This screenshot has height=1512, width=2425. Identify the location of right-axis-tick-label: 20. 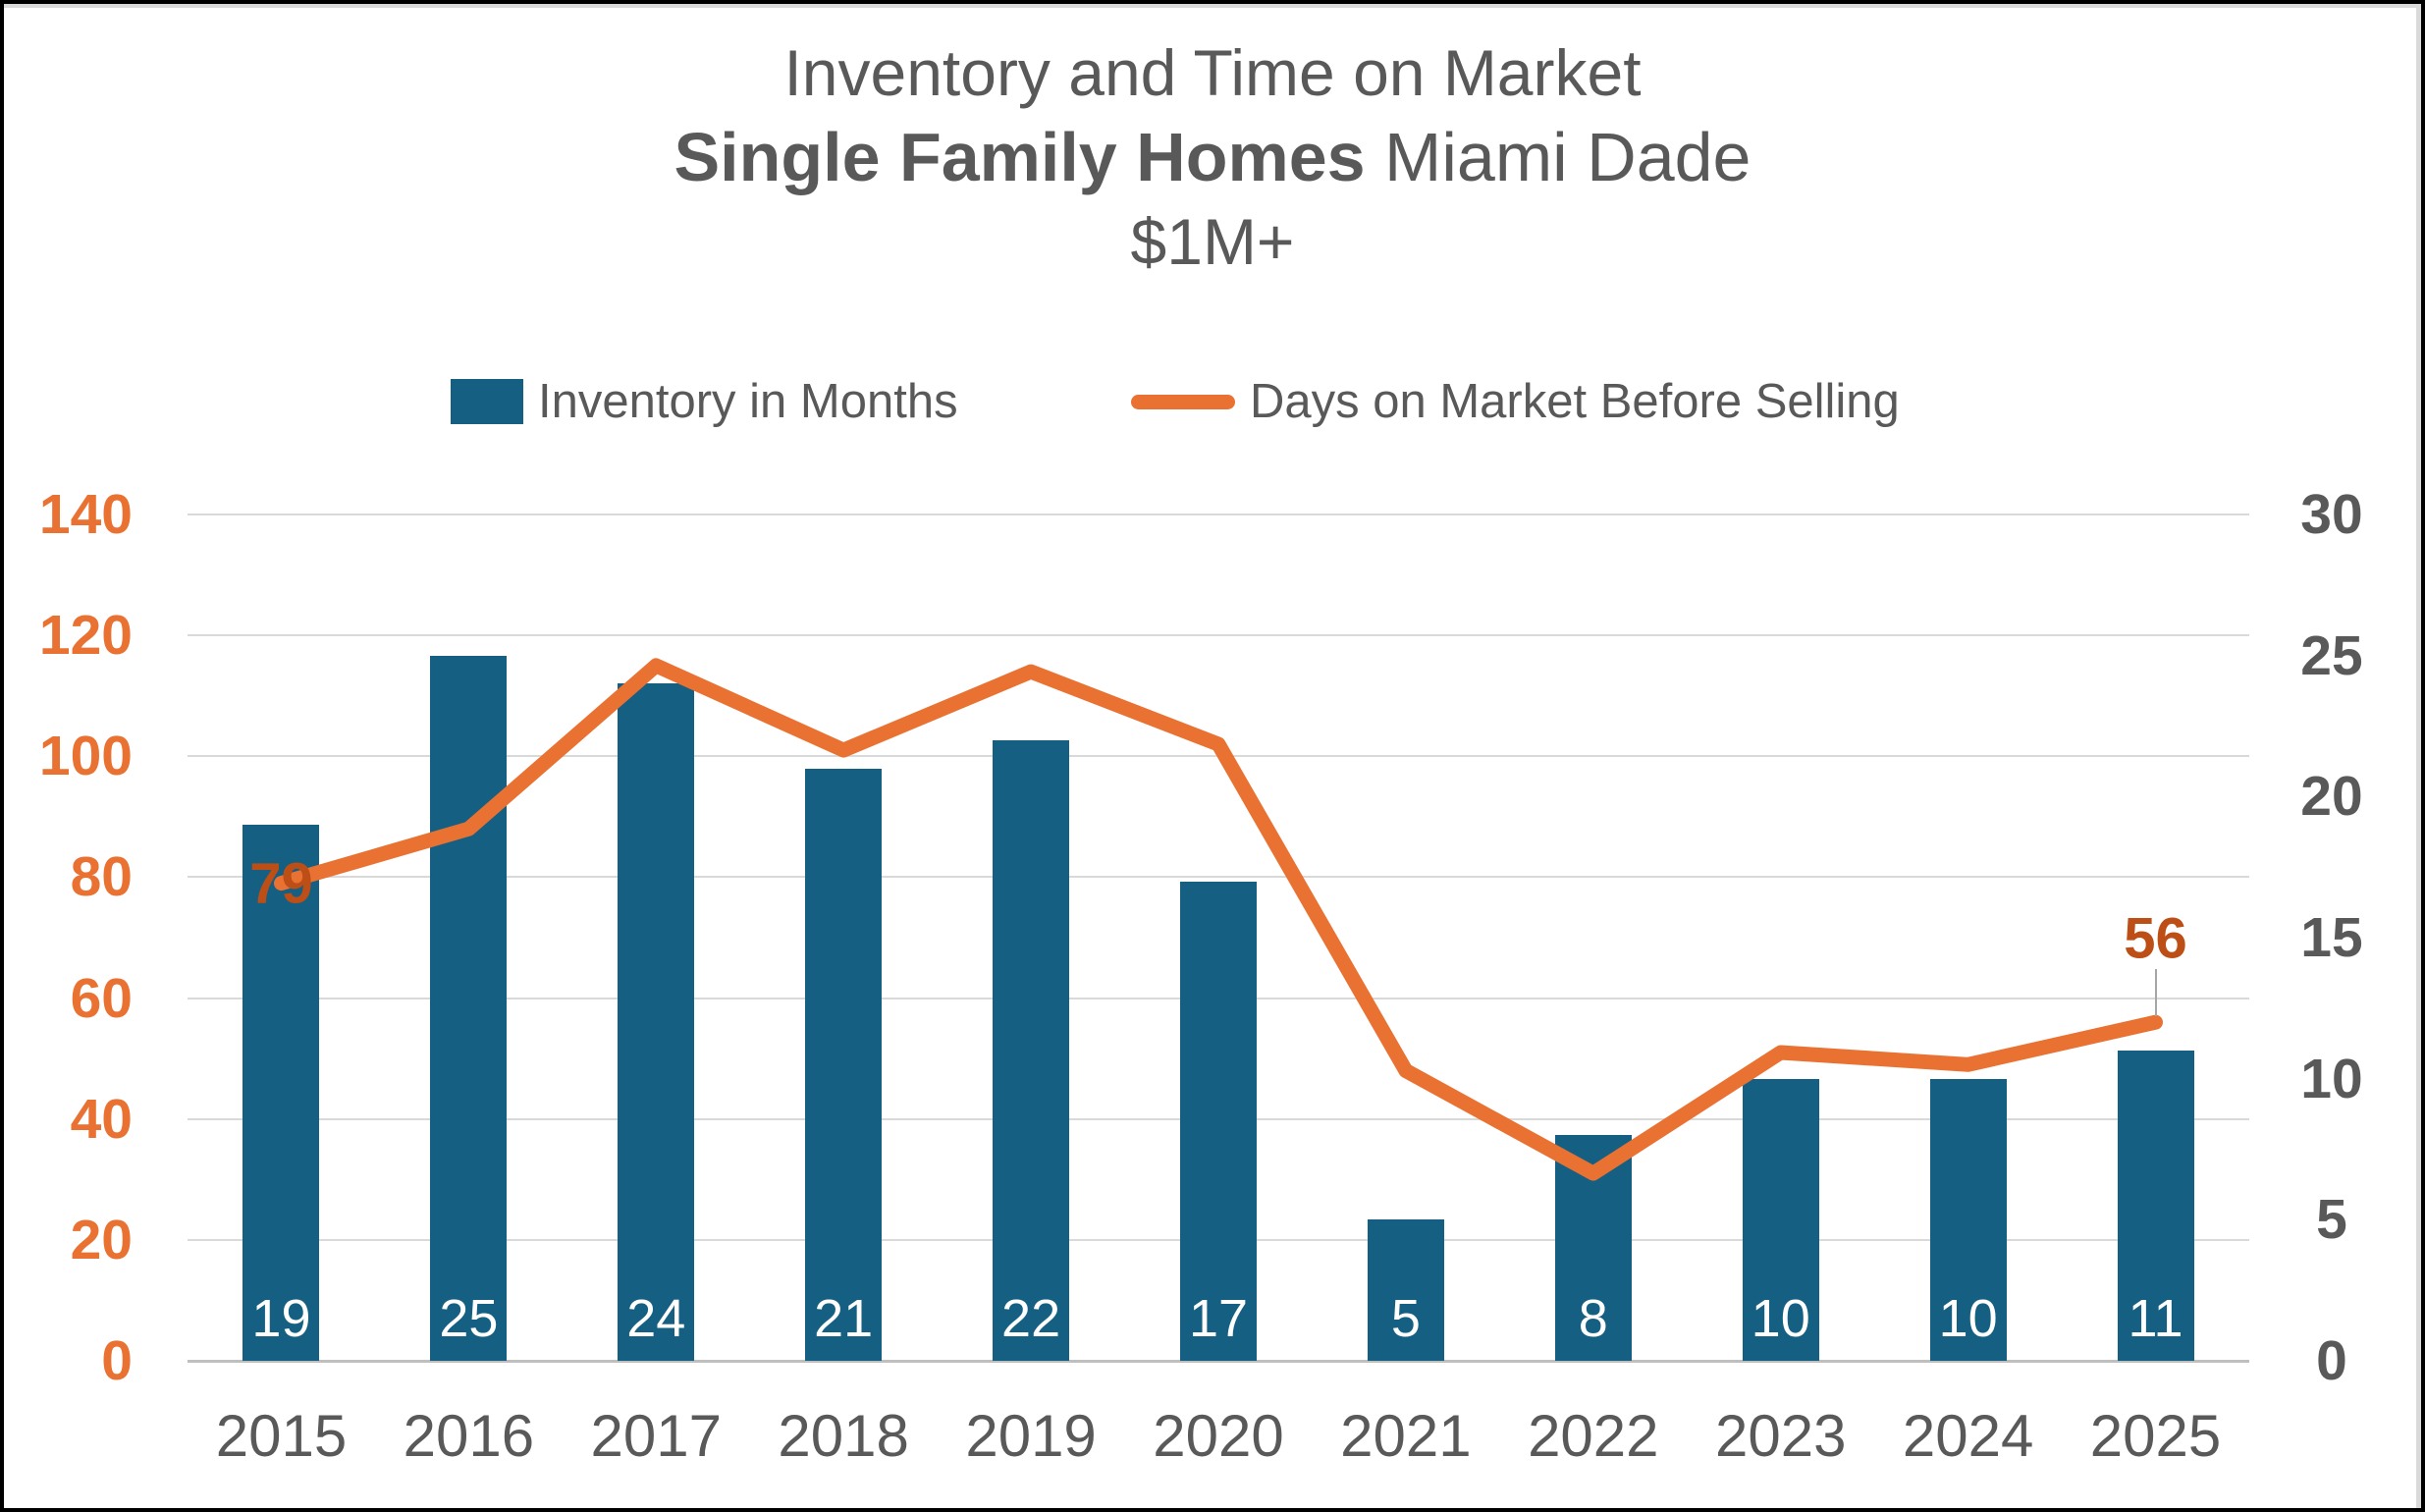
(2331, 797).